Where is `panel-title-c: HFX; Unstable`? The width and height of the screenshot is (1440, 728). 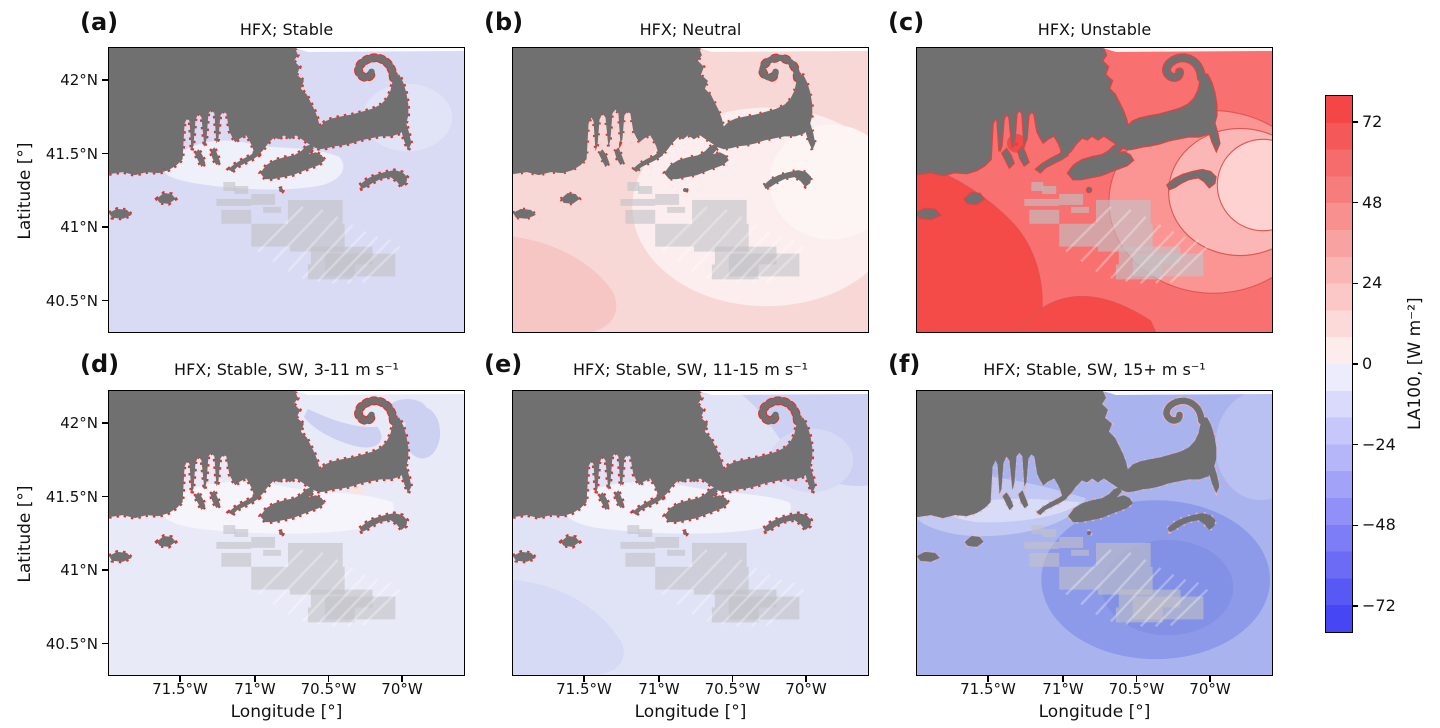
panel-title-c: HFX; Unstable is located at coordinates (1094, 29).